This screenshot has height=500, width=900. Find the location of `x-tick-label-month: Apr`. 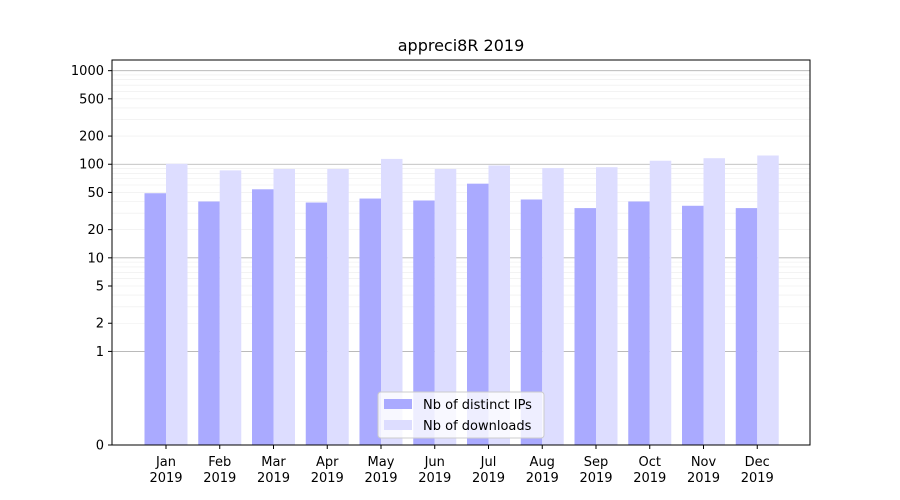

x-tick-label-month: Apr is located at coordinates (327, 462).